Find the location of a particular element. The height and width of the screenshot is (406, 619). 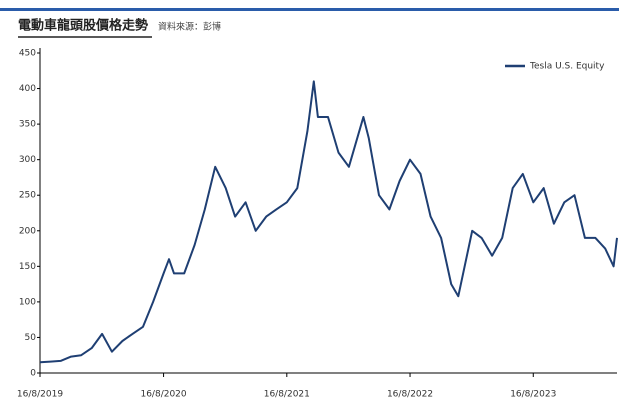

x-tick-label: 16/8/2019 is located at coordinates (40, 395).